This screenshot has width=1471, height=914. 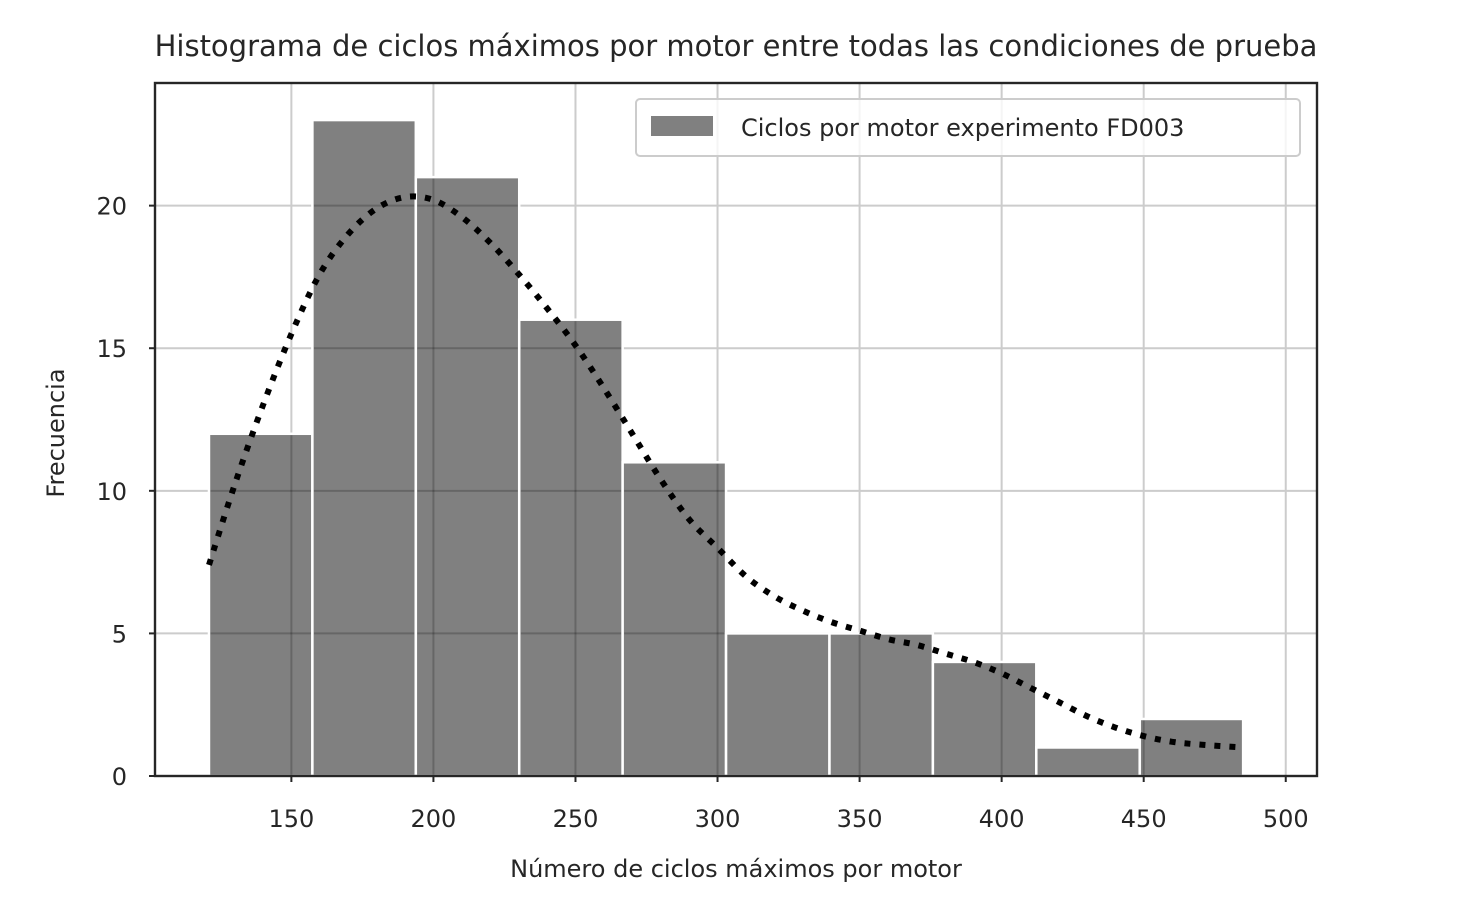 I want to click on x-tick-label: 350, so click(x=860, y=819).